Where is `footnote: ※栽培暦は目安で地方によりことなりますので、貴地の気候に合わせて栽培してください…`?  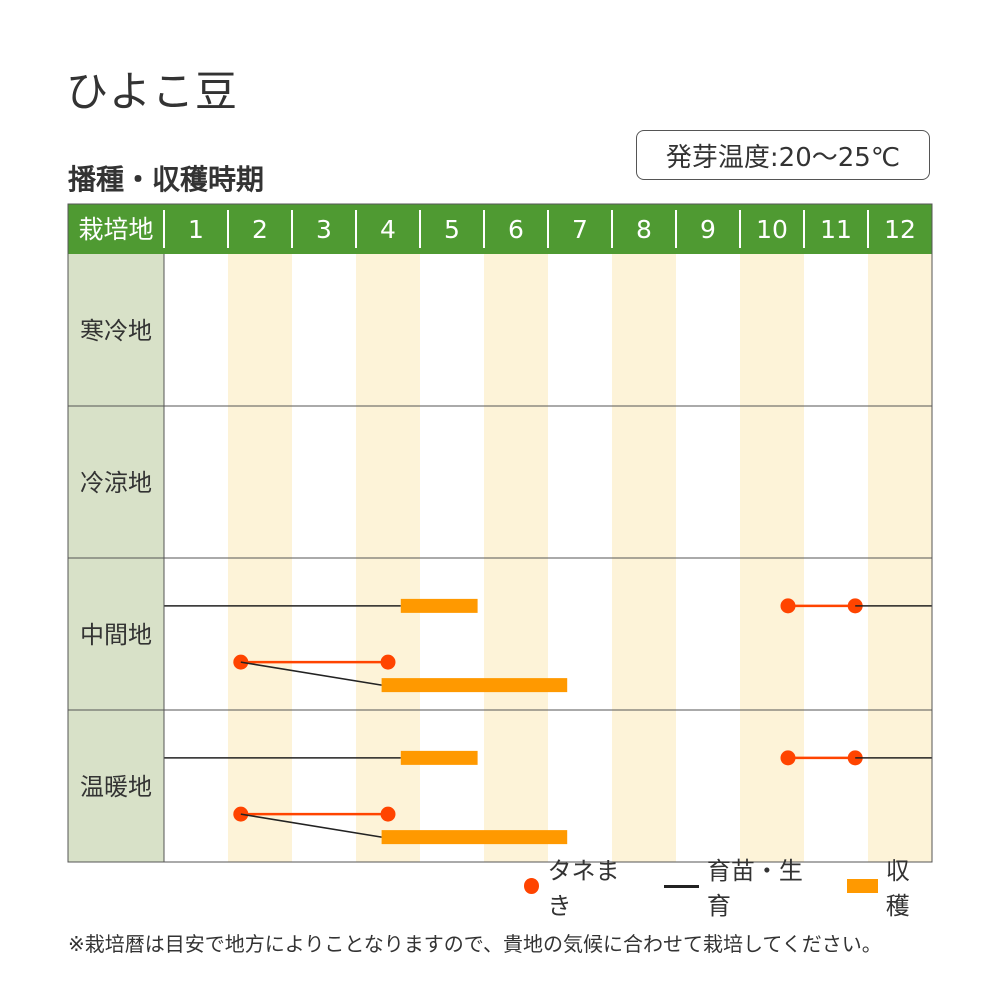 footnote: ※栽培暦は目安で地方によりことなりますので、貴地の気候に合わせて栽培してください… is located at coordinates (475, 944).